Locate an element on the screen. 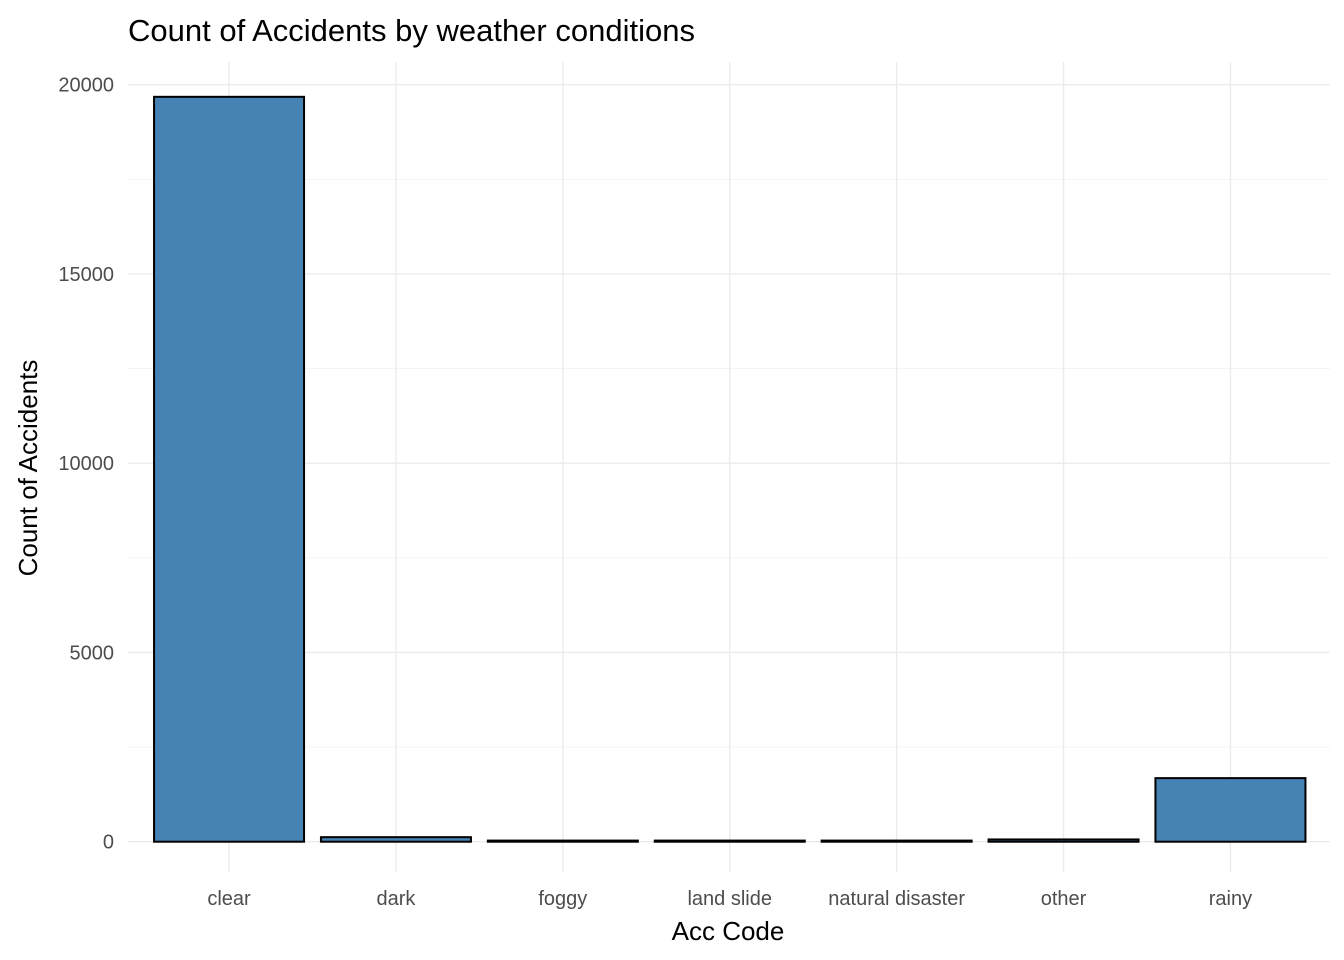  bar-dark is located at coordinates (395, 839).